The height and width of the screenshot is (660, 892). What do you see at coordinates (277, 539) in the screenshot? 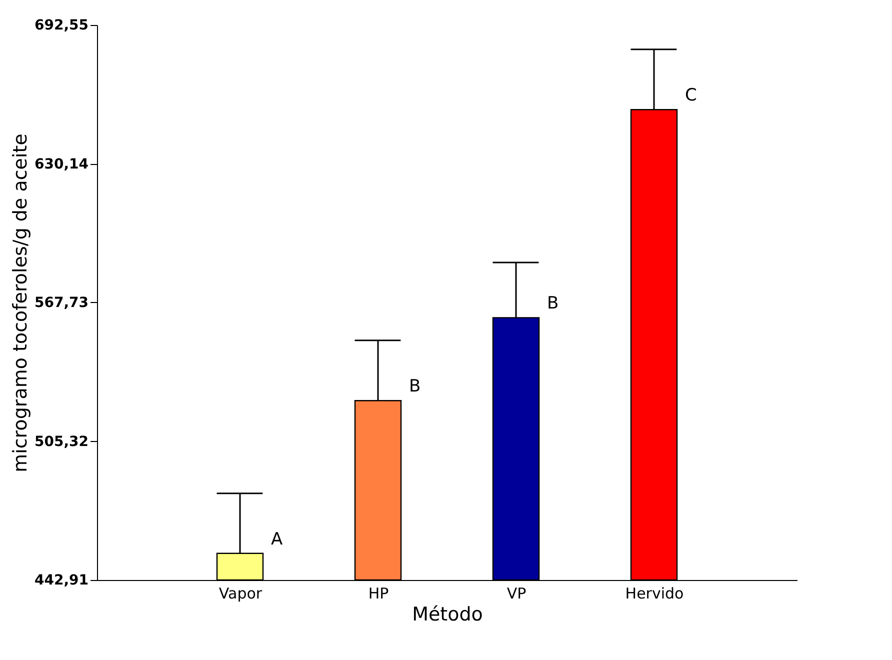
I see `annotation: A` at bounding box center [277, 539].